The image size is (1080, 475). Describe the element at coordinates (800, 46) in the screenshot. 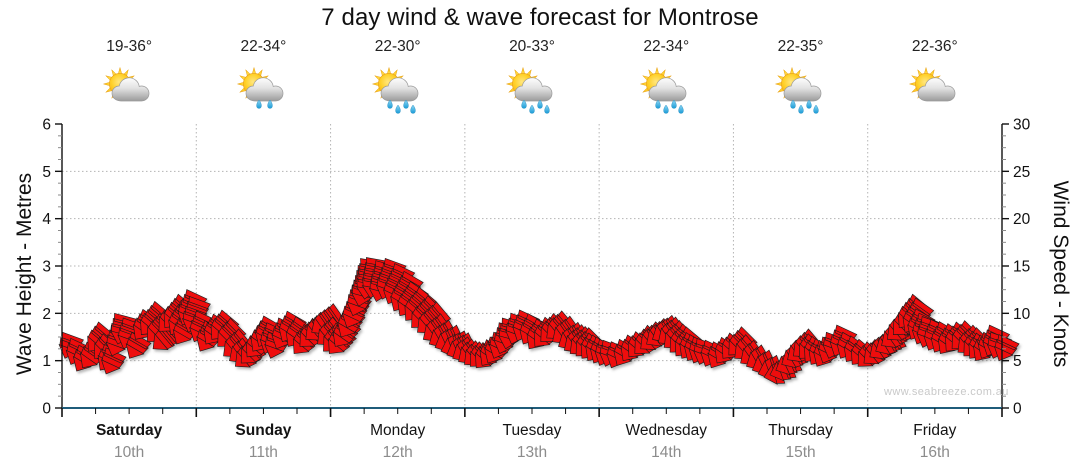

I see `temperature-range: 22-35°` at that location.